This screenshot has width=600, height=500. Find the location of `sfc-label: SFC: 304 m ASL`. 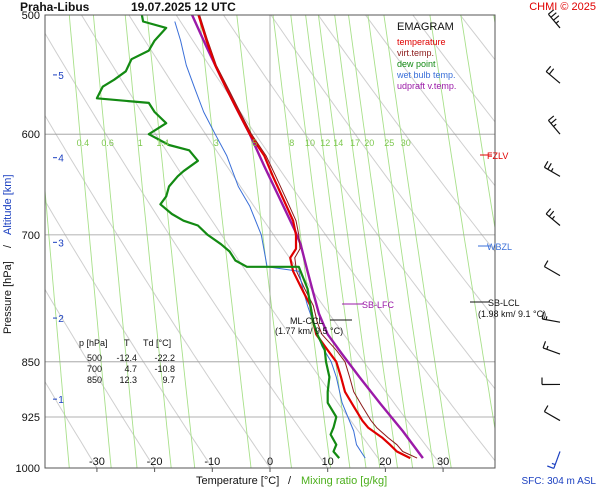

sfc-label: SFC: 304 m ASL is located at coordinates (559, 481).